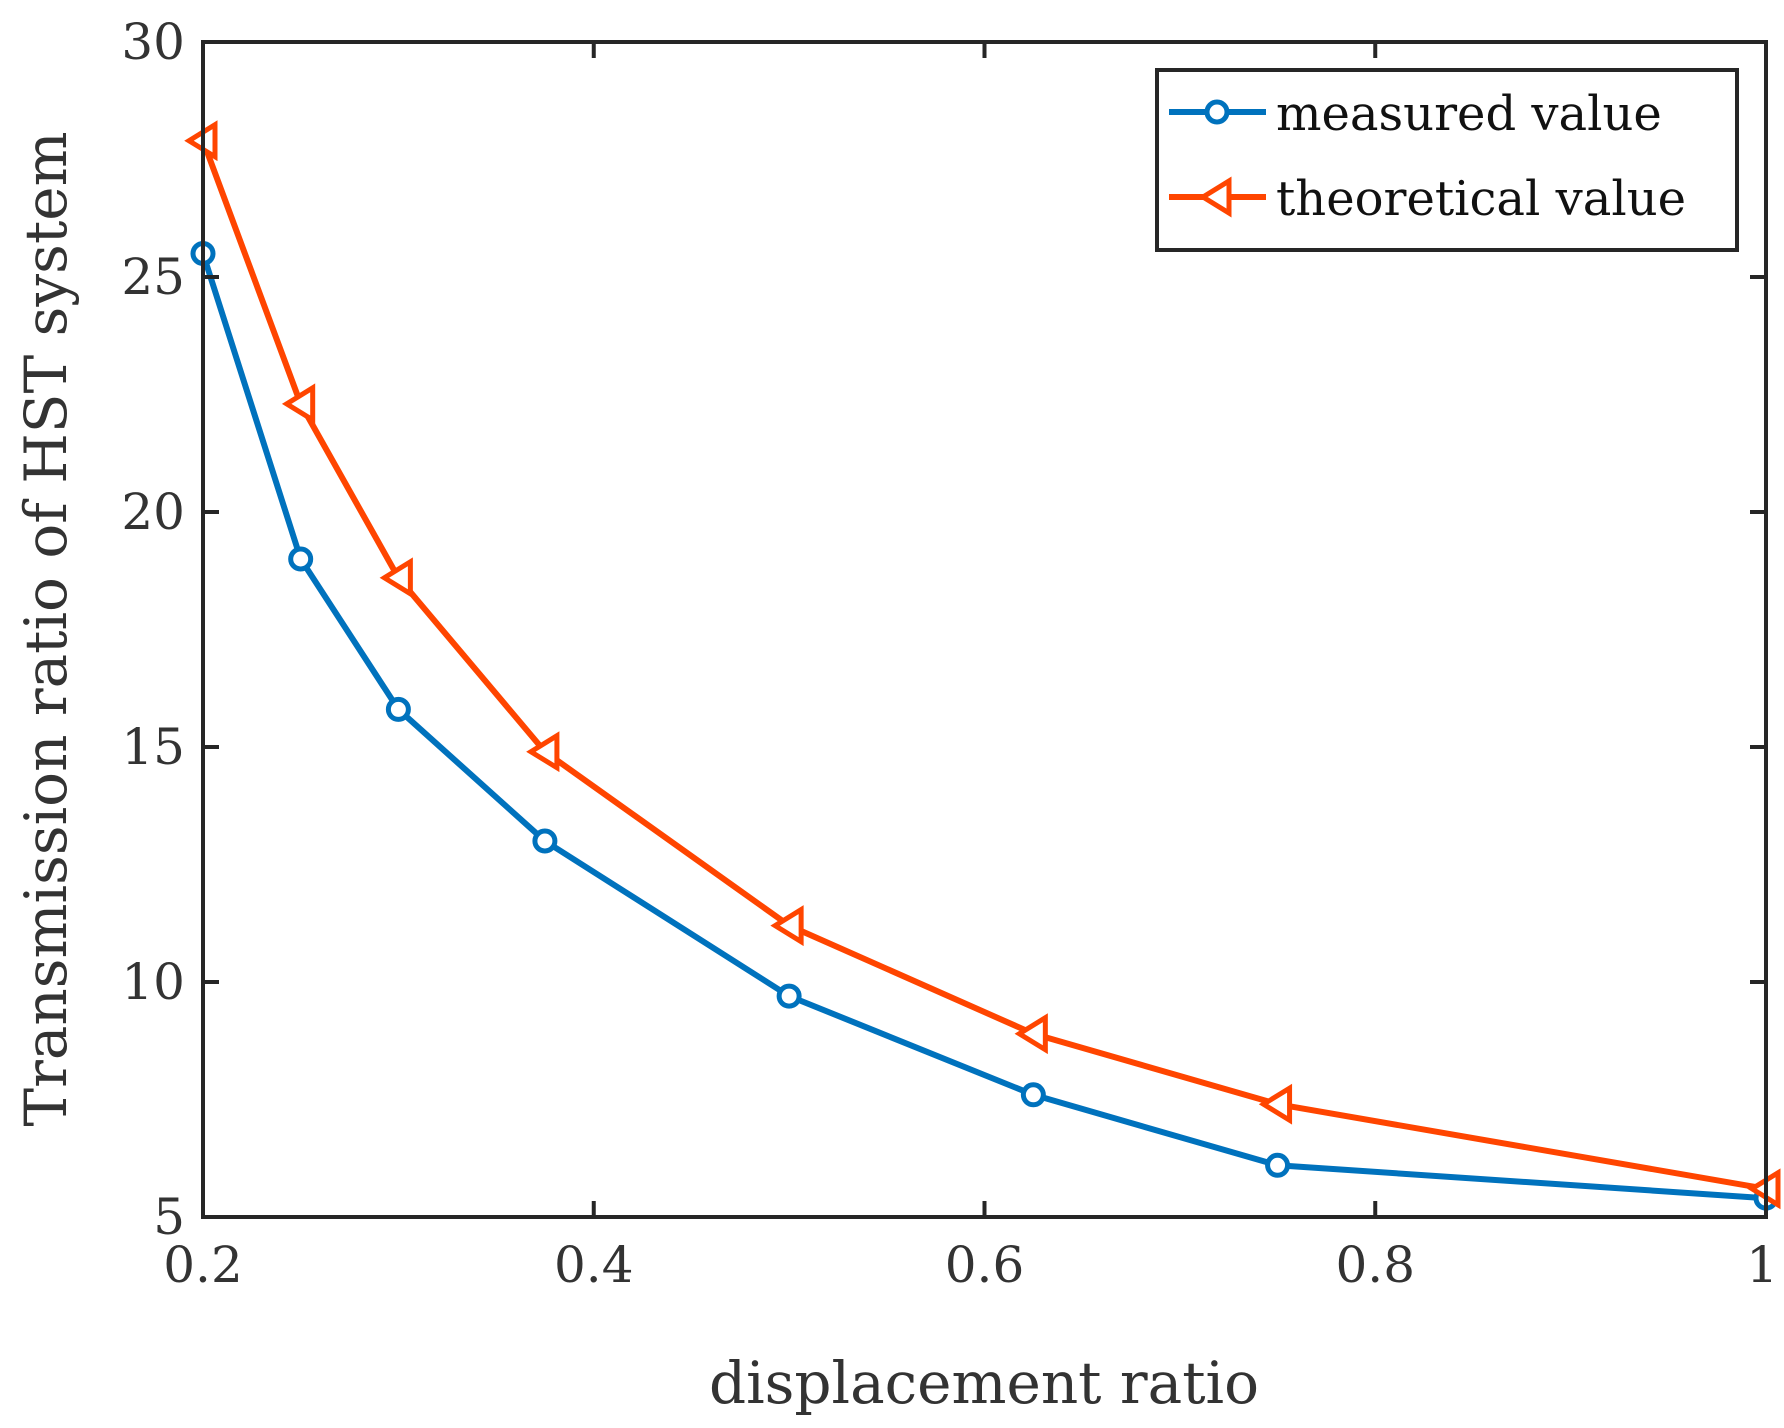 This screenshot has width=1784, height=1428. What do you see at coordinates (169, 1217) in the screenshot?
I see `y-tick-label: 5` at bounding box center [169, 1217].